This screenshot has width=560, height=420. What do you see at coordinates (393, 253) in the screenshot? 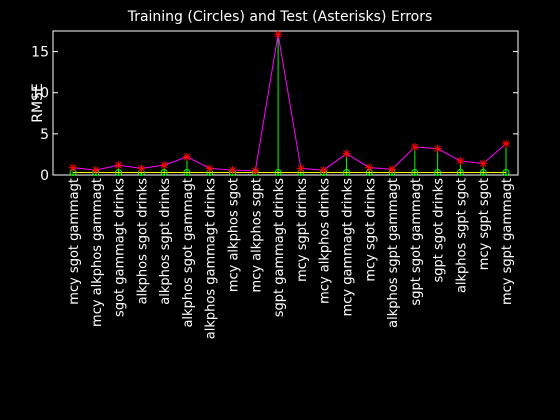
I see `x-tick-label: alkphos sgpt gammagt` at bounding box center [393, 253].